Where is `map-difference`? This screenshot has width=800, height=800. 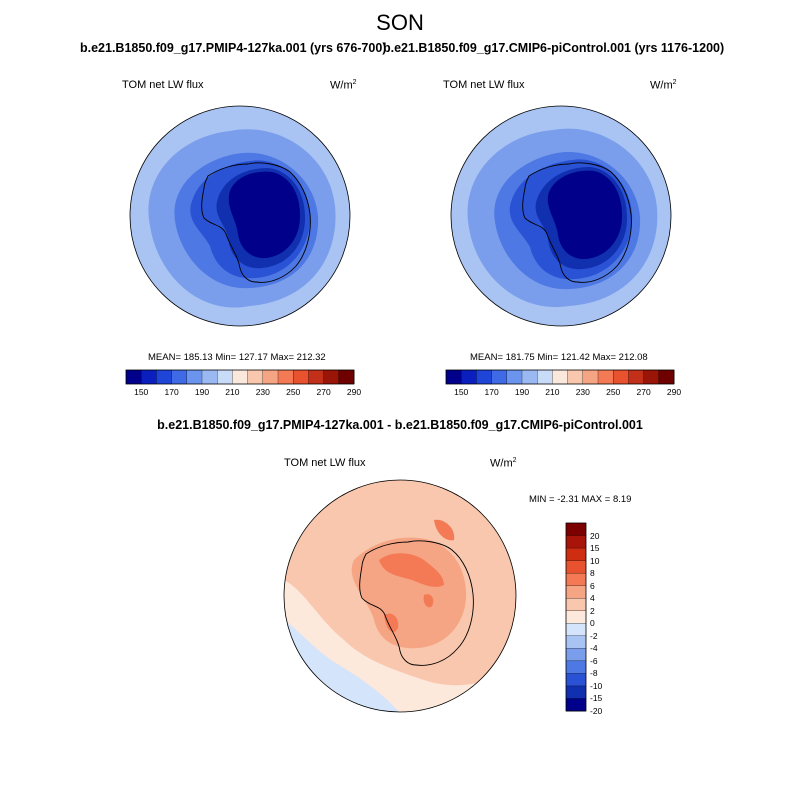 map-difference is located at coordinates (400, 596).